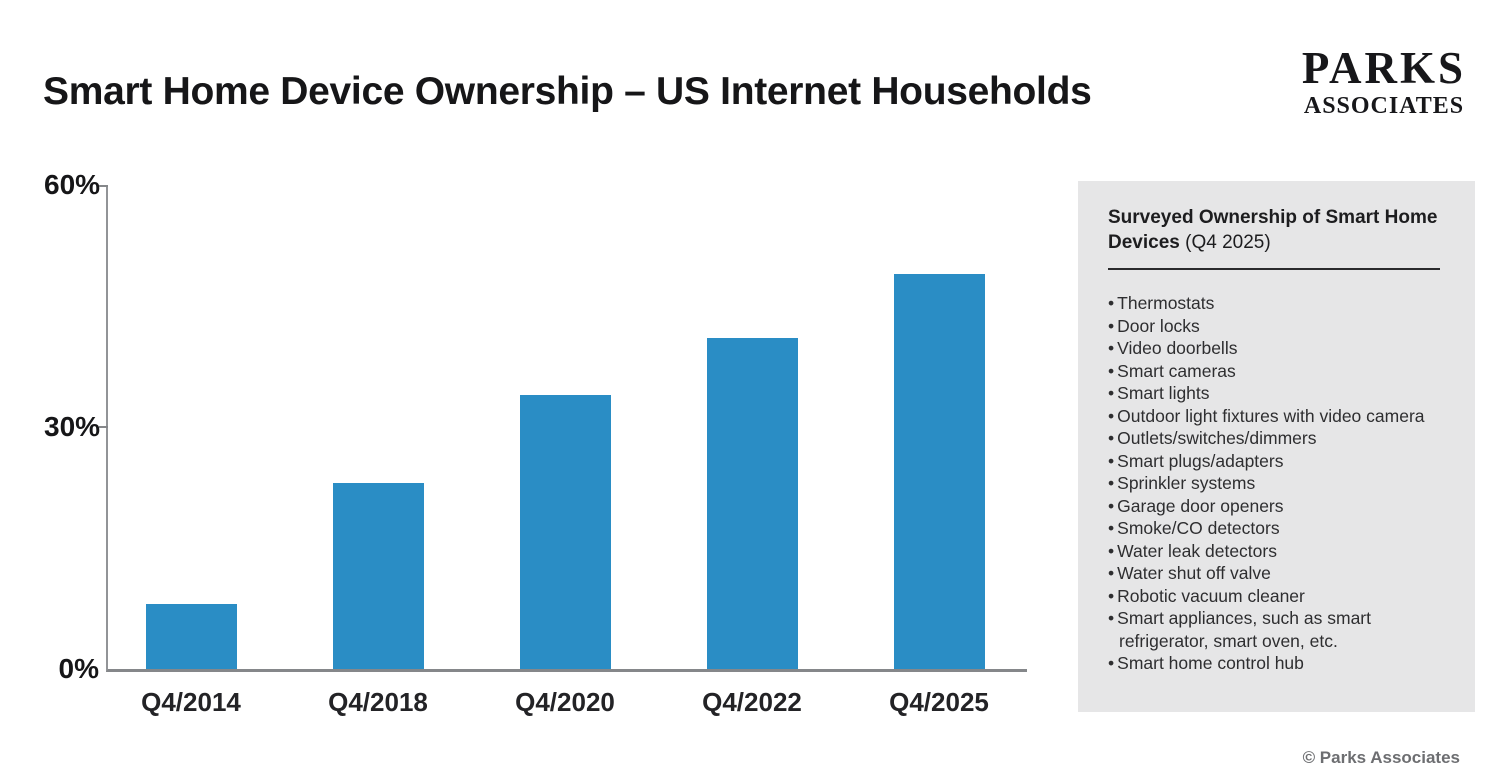  I want to click on sidebar-title-qualifier: (Q4 2025), so click(1225, 242).